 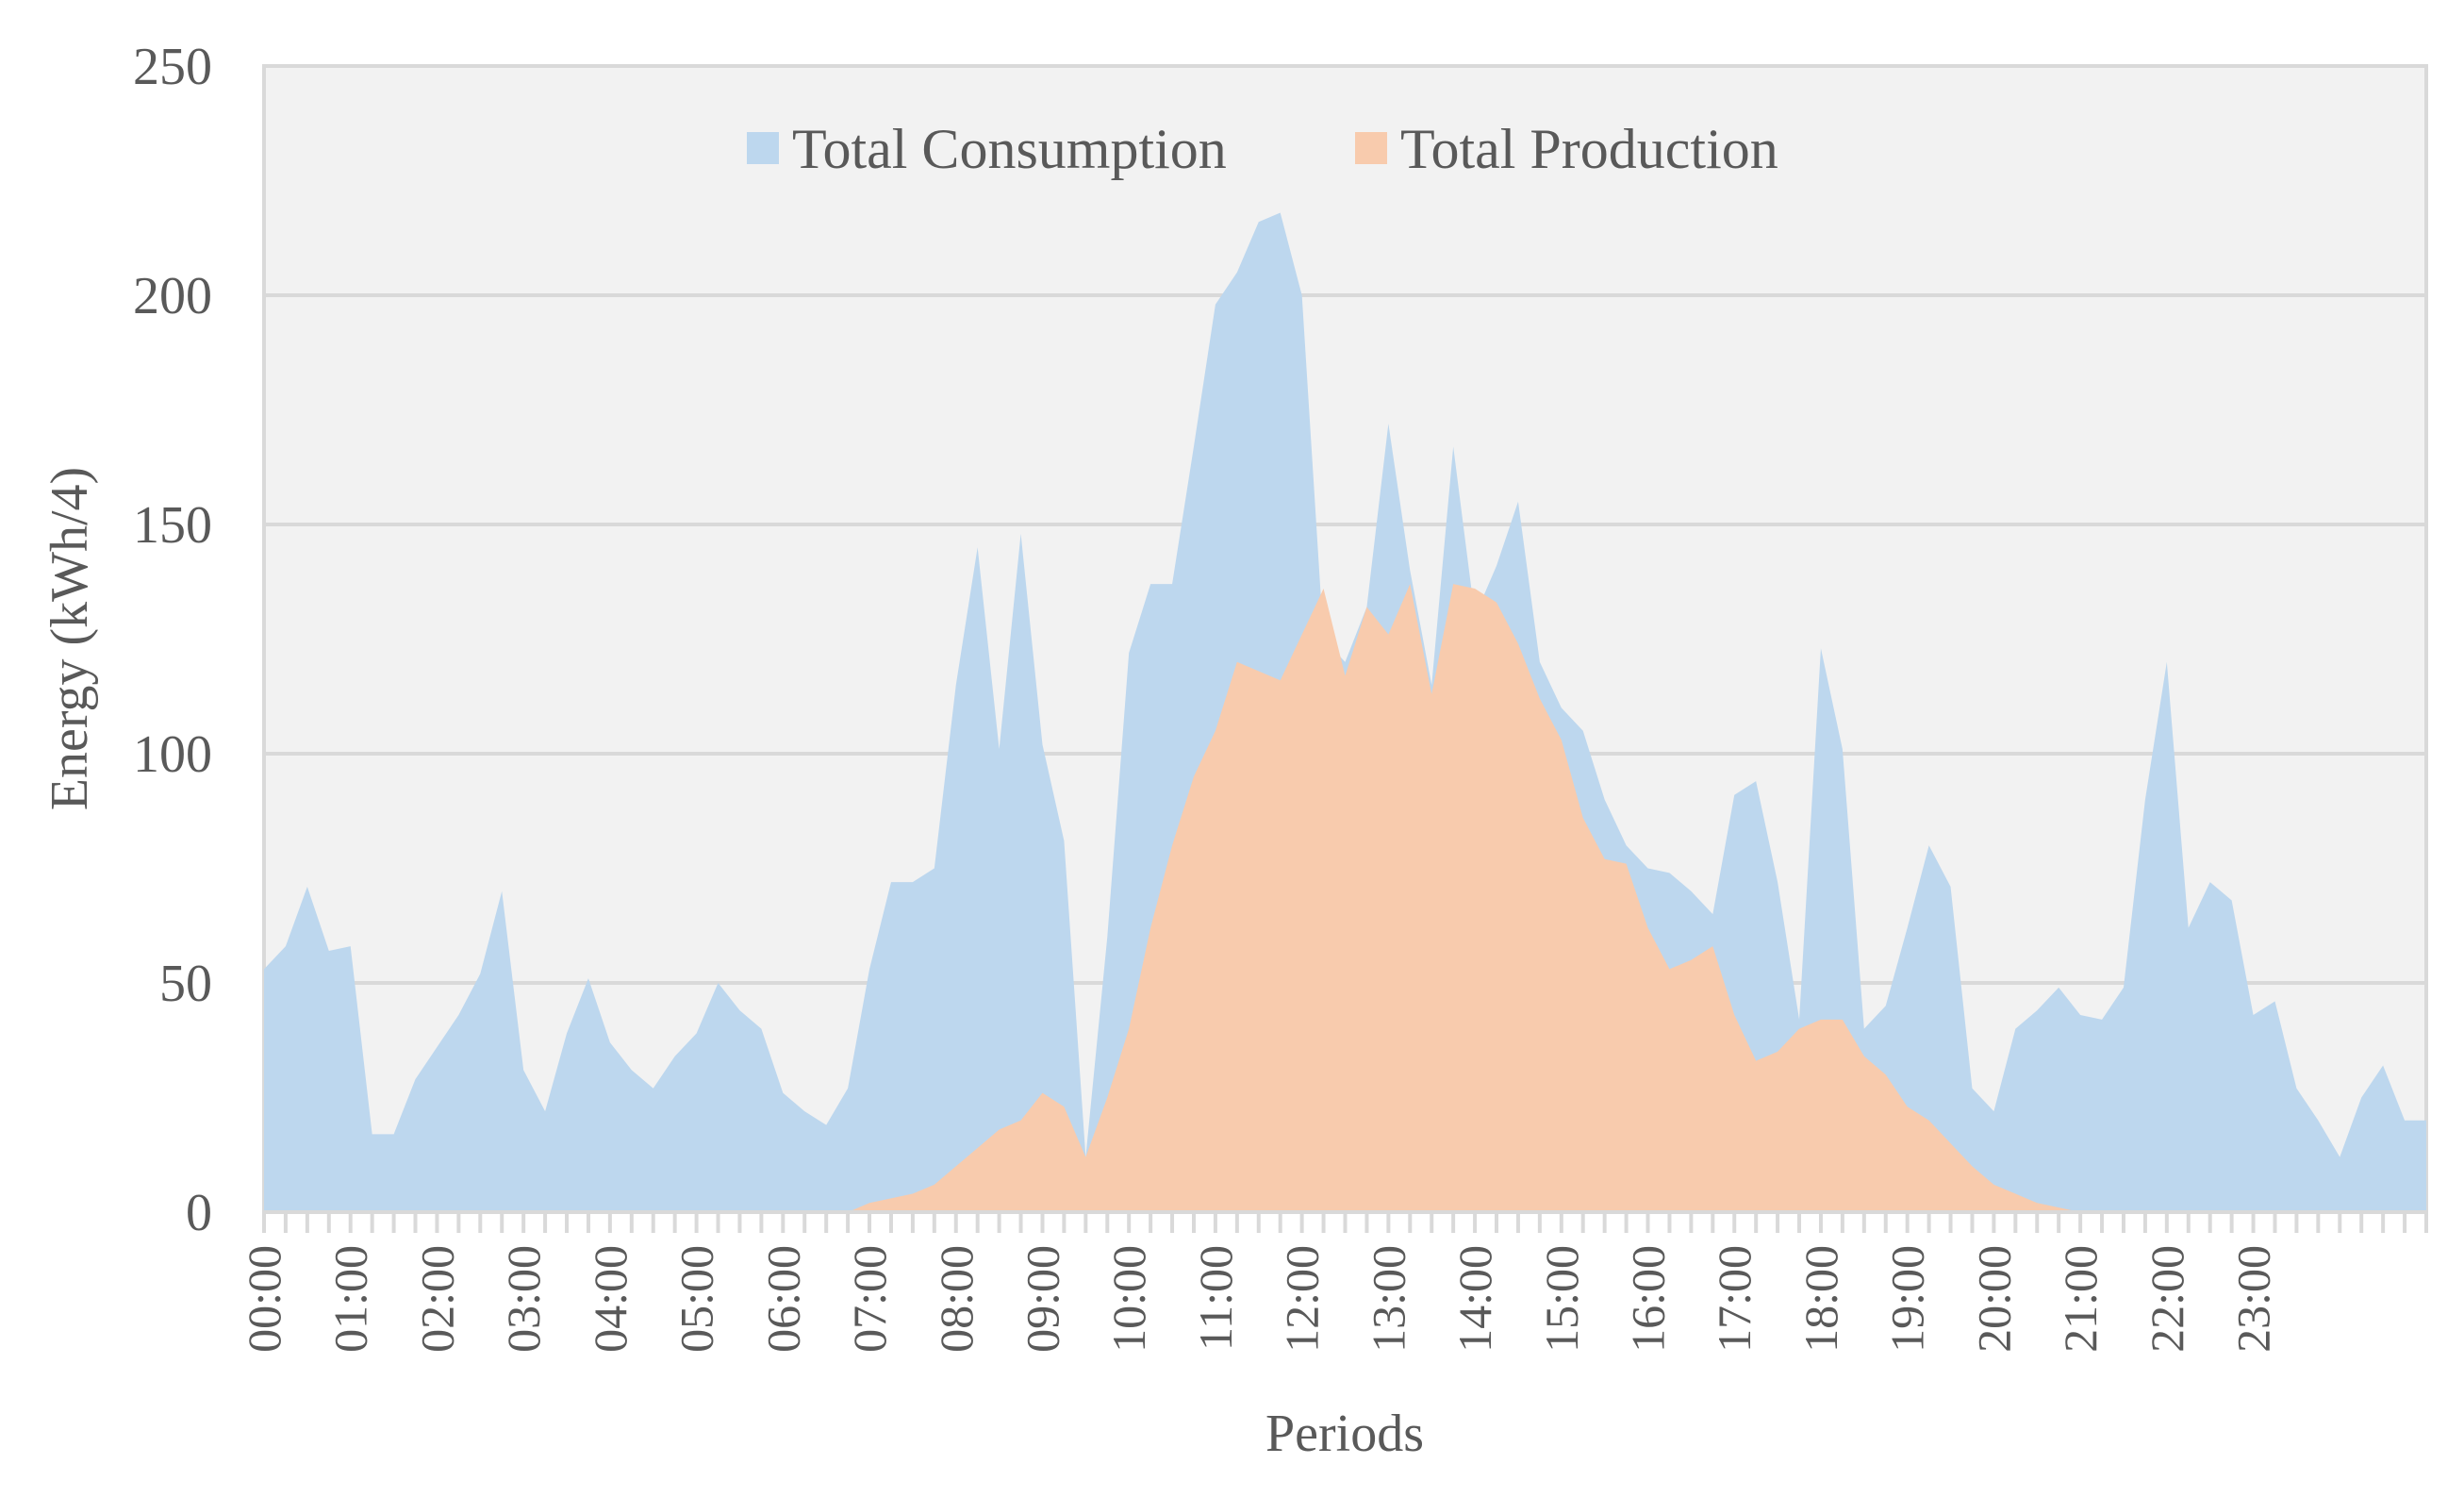 I want to click on y-tick-label-150: 150, so click(x=172, y=526).